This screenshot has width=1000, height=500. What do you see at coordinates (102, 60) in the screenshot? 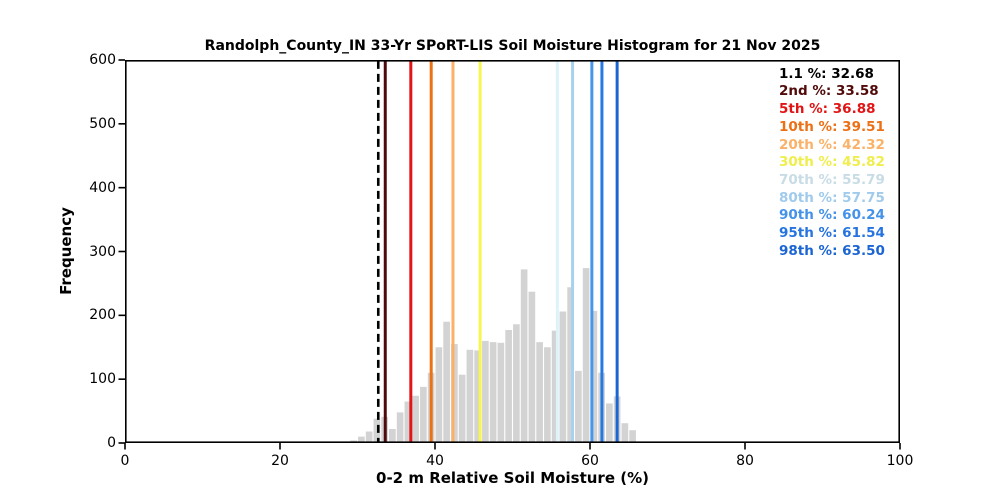
I see `y-tick-label: 600` at bounding box center [102, 60].